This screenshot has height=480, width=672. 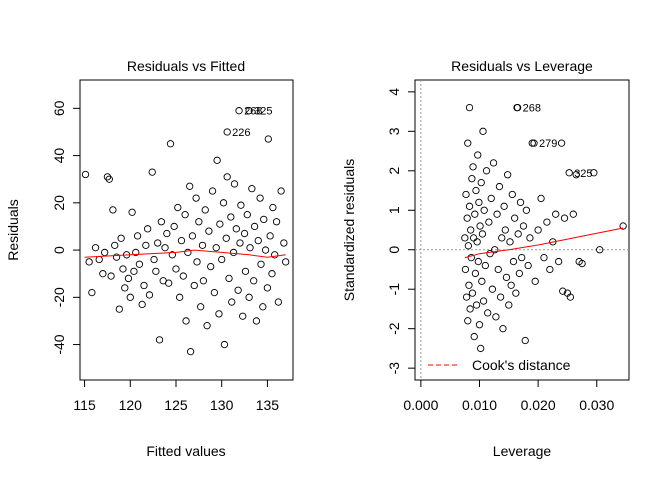 I want to click on panel-title: Residuals vs Fitted, so click(x=186, y=66).